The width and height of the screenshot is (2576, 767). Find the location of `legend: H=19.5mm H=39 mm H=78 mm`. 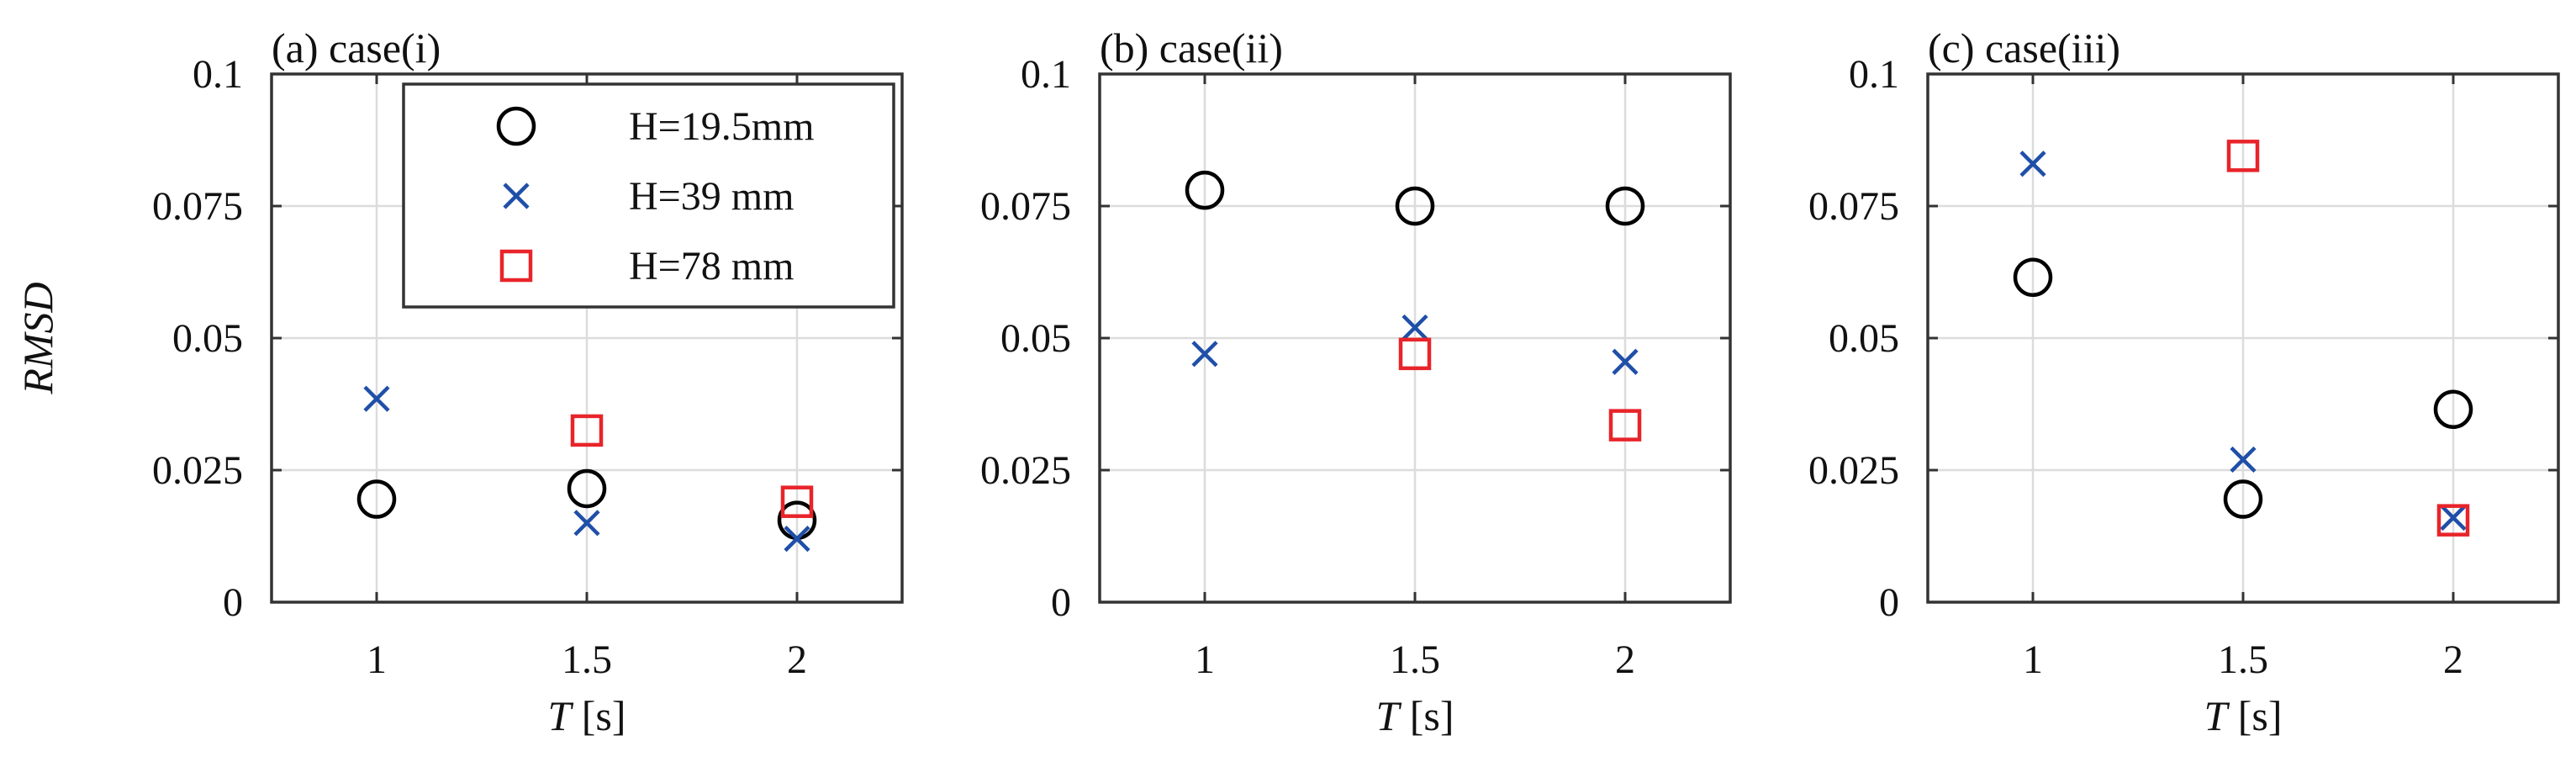

legend: H=19.5mm H=39 mm H=78 mm is located at coordinates (648, 195).